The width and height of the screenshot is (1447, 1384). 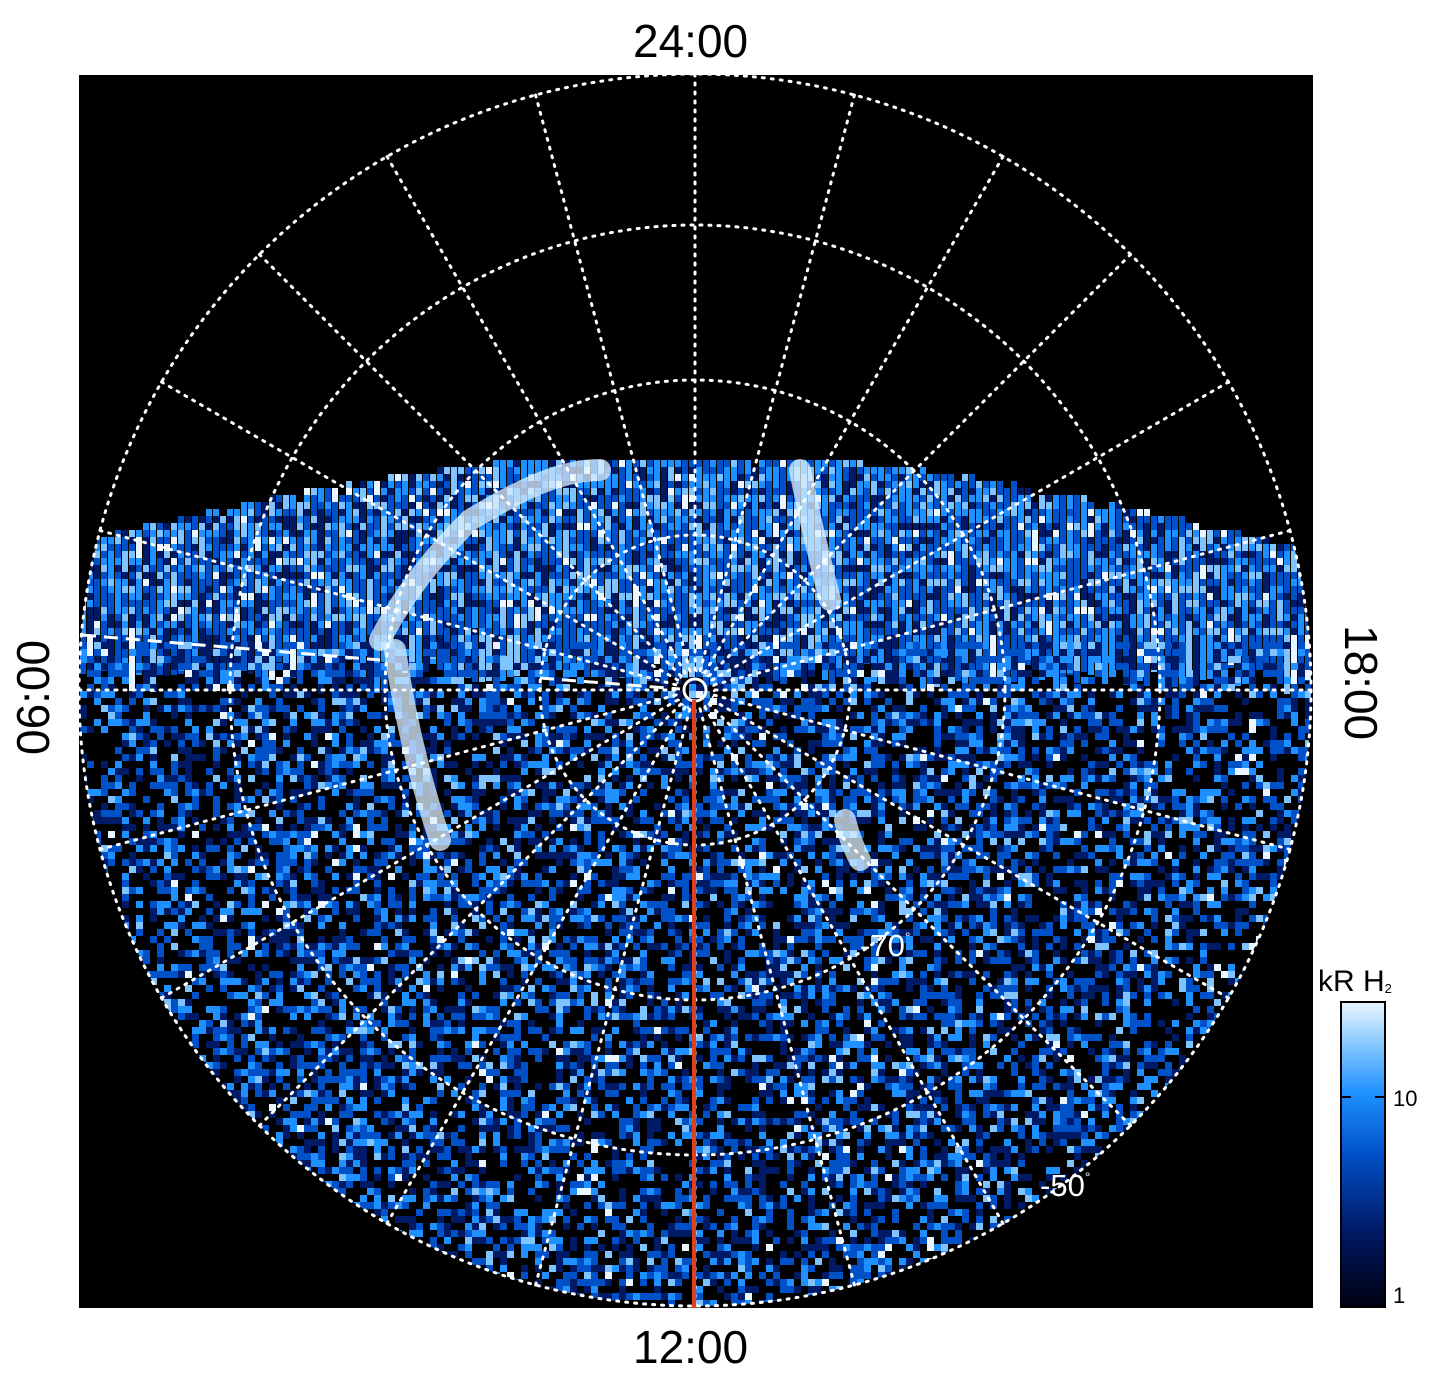 I want to click on colorbar-title-main: kR H, so click(x=1351, y=981).